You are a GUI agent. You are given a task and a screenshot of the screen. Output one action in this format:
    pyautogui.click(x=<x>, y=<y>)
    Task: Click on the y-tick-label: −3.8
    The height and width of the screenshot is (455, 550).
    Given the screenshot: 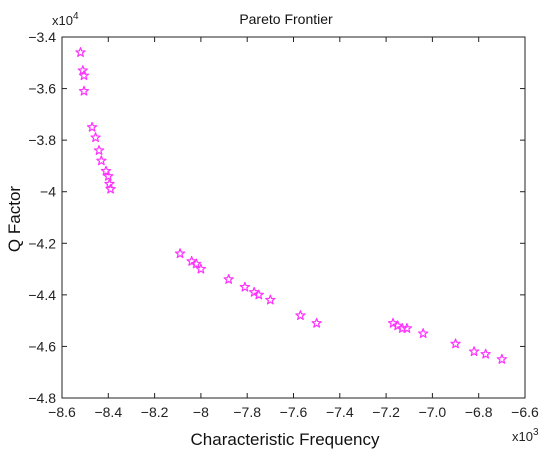 What is the action you would take?
    pyautogui.click(x=42, y=140)
    